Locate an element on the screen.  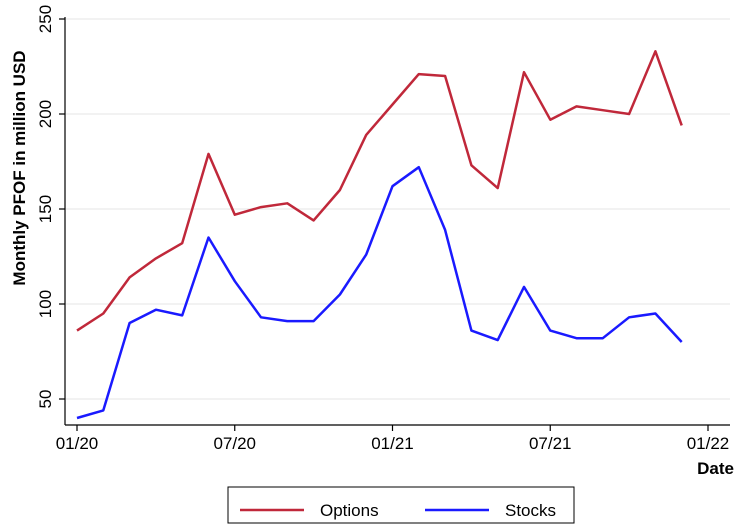
x-tick-label: 01/20 is located at coordinates (77, 443).